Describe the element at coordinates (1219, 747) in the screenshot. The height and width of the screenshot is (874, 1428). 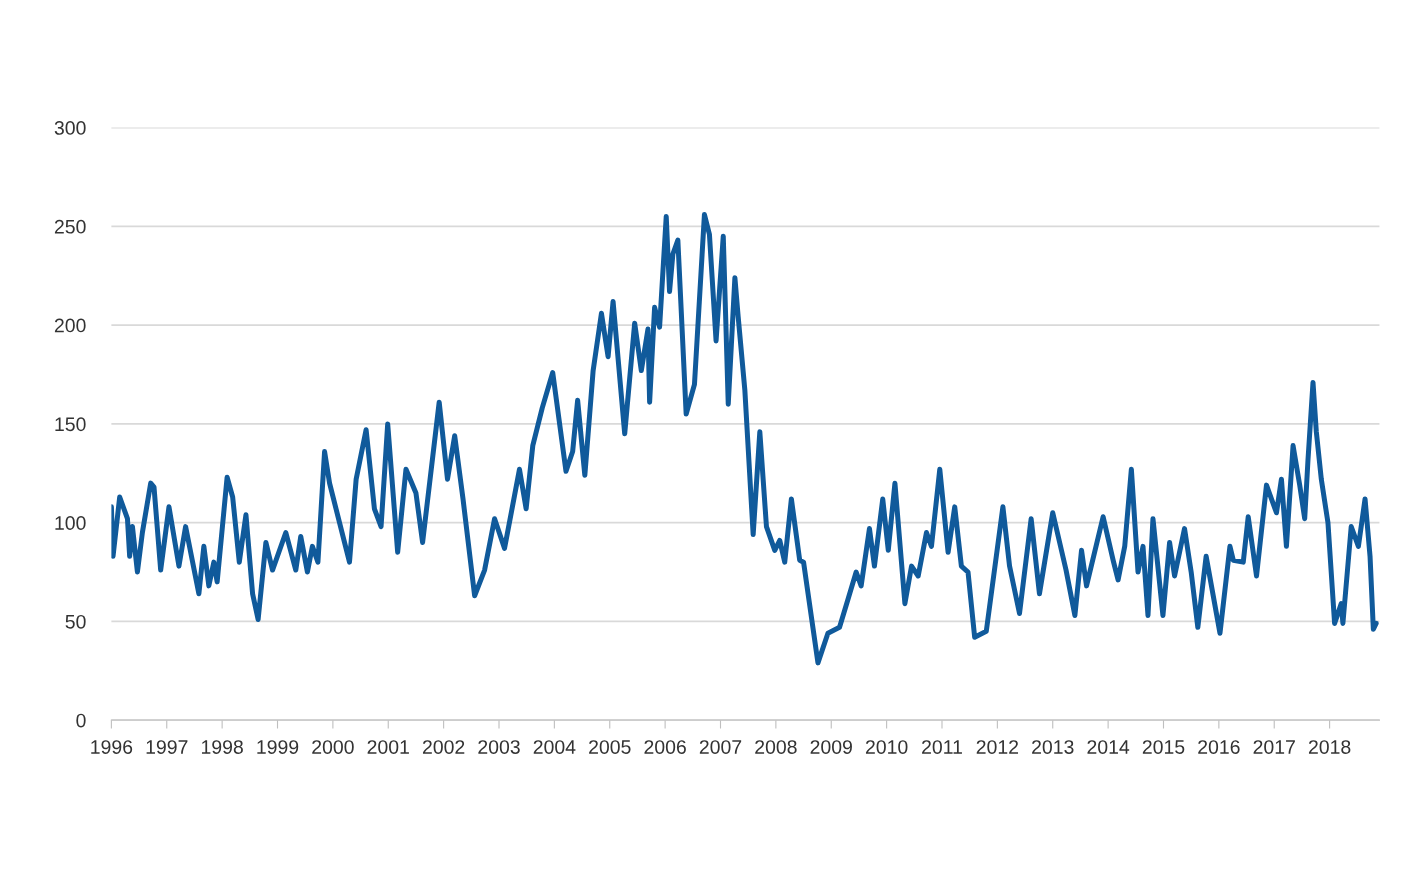
I see `x-tick-label: 2016` at that location.